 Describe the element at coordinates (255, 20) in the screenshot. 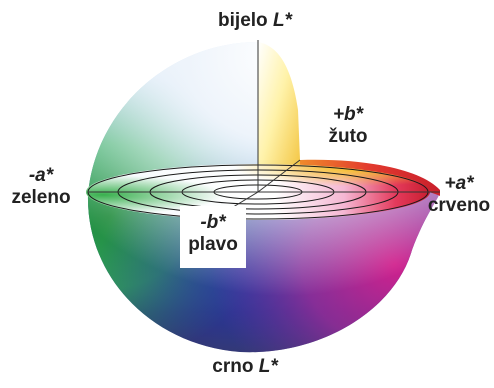

I see `label-white-l: bijelo L*` at that location.